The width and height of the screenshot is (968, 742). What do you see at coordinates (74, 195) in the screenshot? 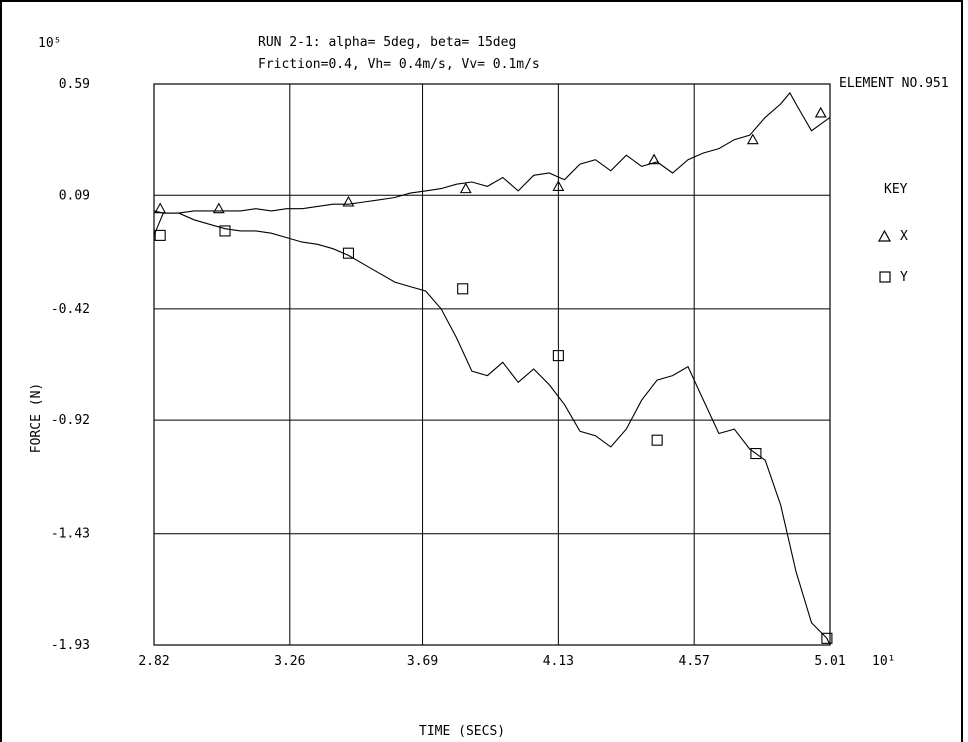
I see `y-tick-label: 0.09` at bounding box center [74, 195].